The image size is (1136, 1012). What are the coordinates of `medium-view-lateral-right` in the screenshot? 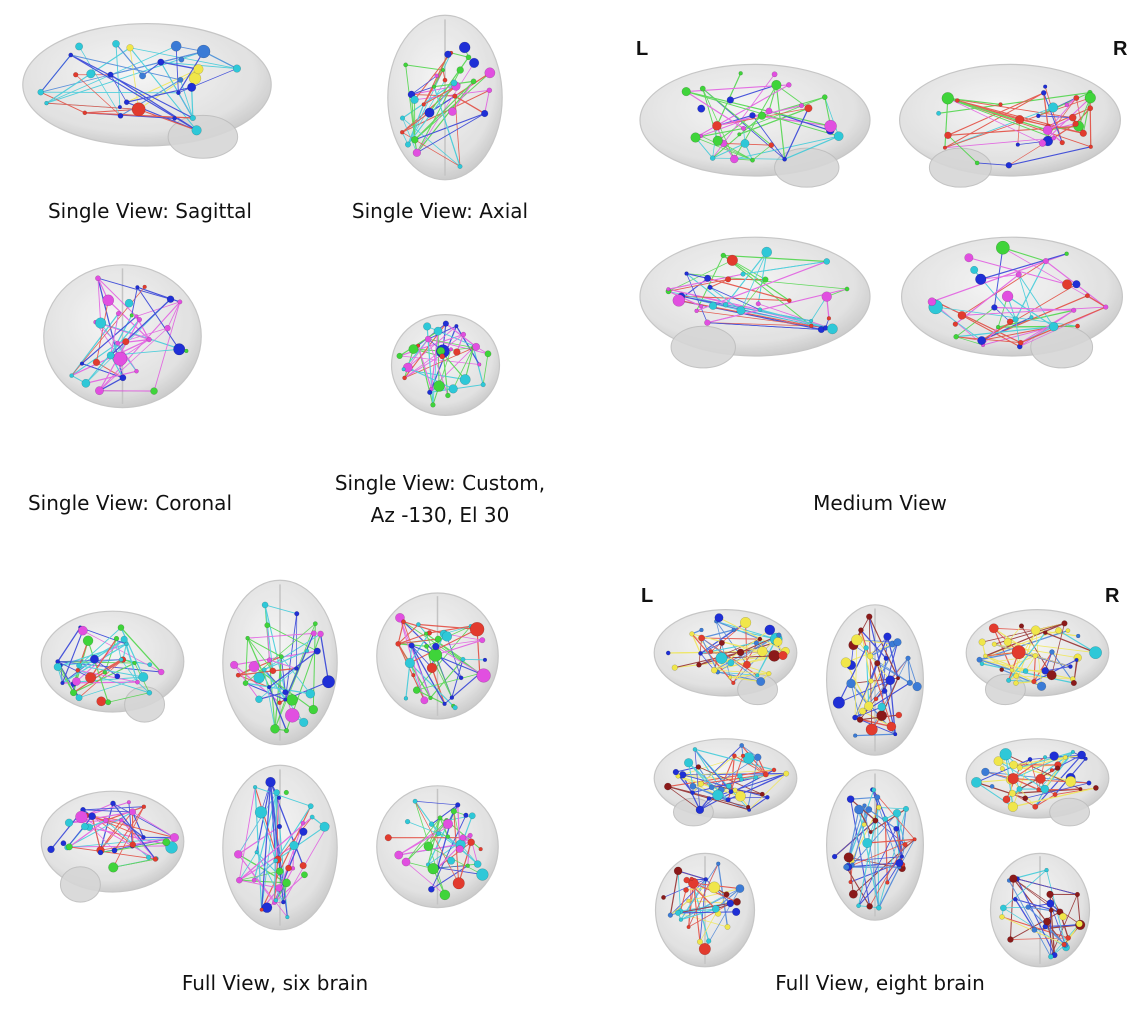 It's located at (1010, 125).